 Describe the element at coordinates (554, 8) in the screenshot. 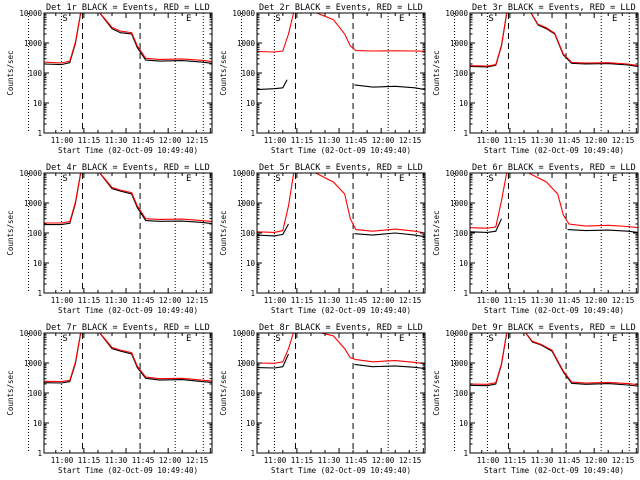

I see `panel-title: Det 3r BLACK = Events, RED = LLD` at that location.